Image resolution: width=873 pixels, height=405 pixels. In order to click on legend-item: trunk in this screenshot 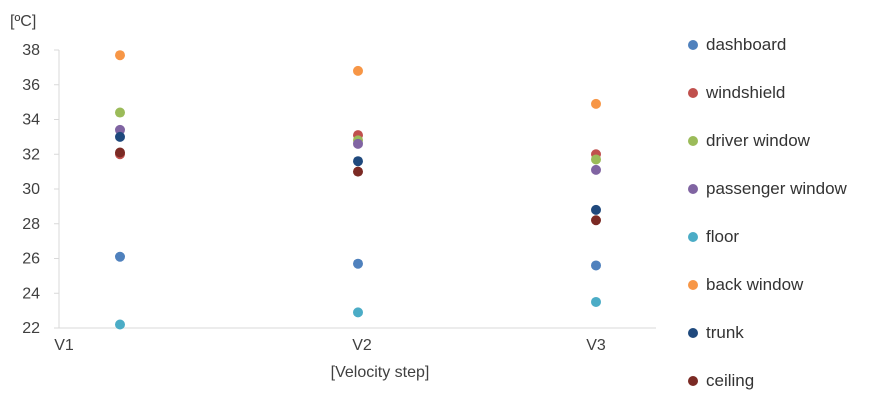, I will do `click(767, 333)`.